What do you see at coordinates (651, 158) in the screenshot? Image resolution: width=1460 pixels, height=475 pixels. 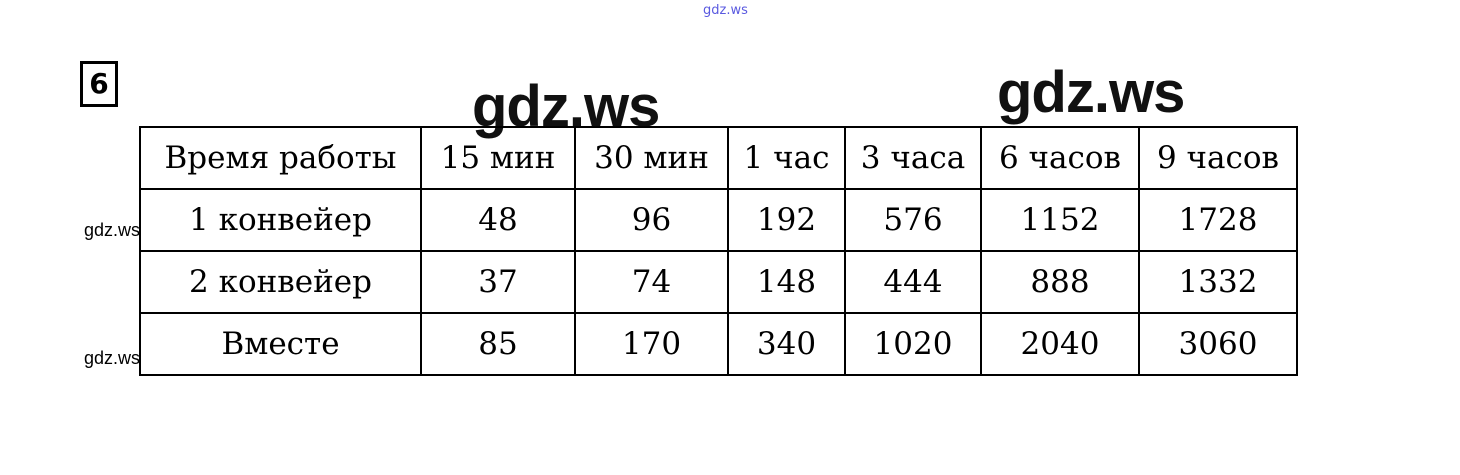 I see `table-cell: 30 мин` at bounding box center [651, 158].